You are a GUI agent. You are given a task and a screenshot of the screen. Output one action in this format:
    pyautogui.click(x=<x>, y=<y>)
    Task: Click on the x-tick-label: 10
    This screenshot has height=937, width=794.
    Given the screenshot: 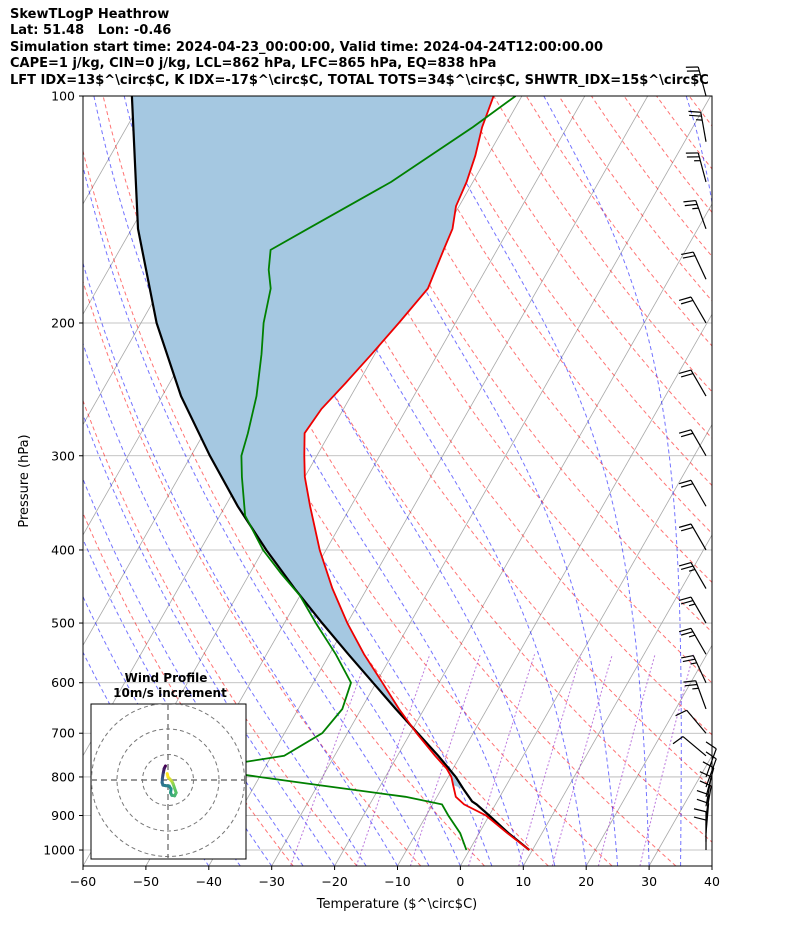 What is the action you would take?
    pyautogui.click(x=523, y=881)
    